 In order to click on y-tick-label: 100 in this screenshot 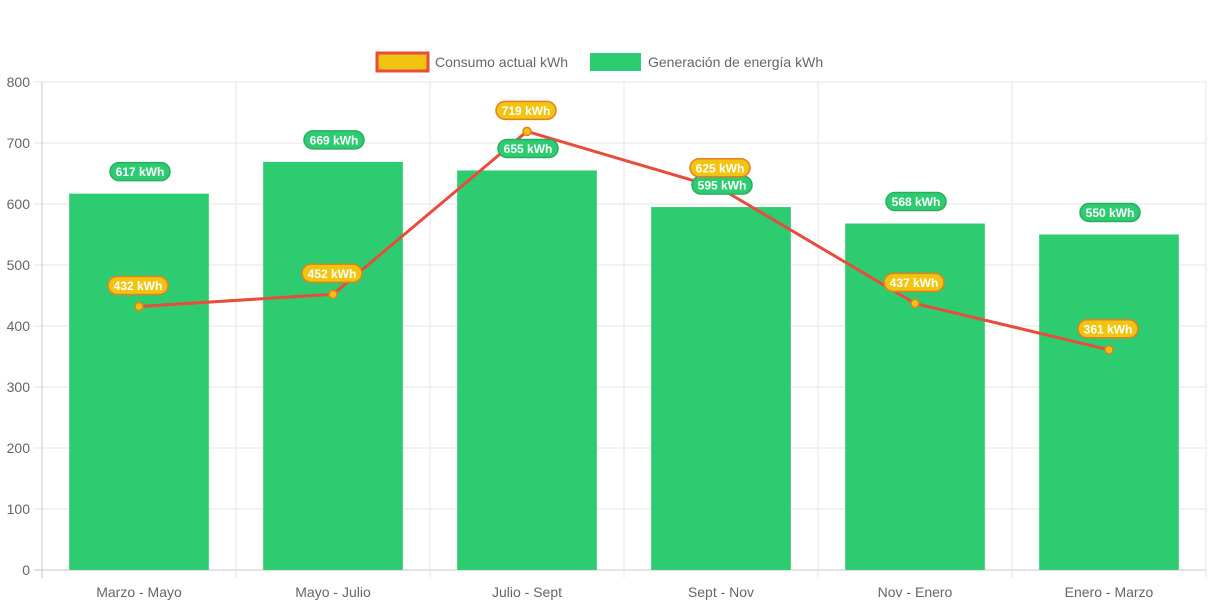, I will do `click(19, 509)`.